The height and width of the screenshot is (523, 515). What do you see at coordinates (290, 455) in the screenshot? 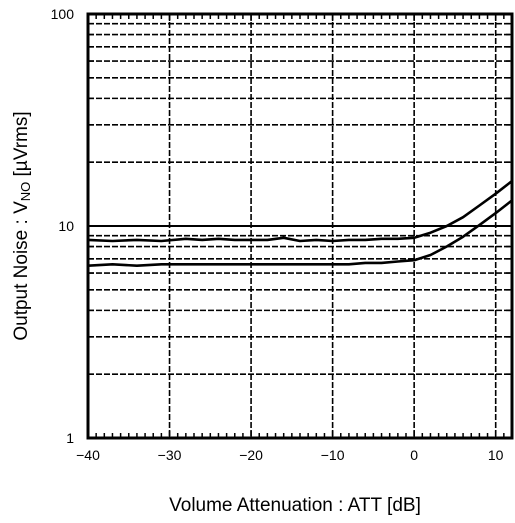
I see `x-tick-labels: −40 −30 −20 −10 0 10` at bounding box center [290, 455].